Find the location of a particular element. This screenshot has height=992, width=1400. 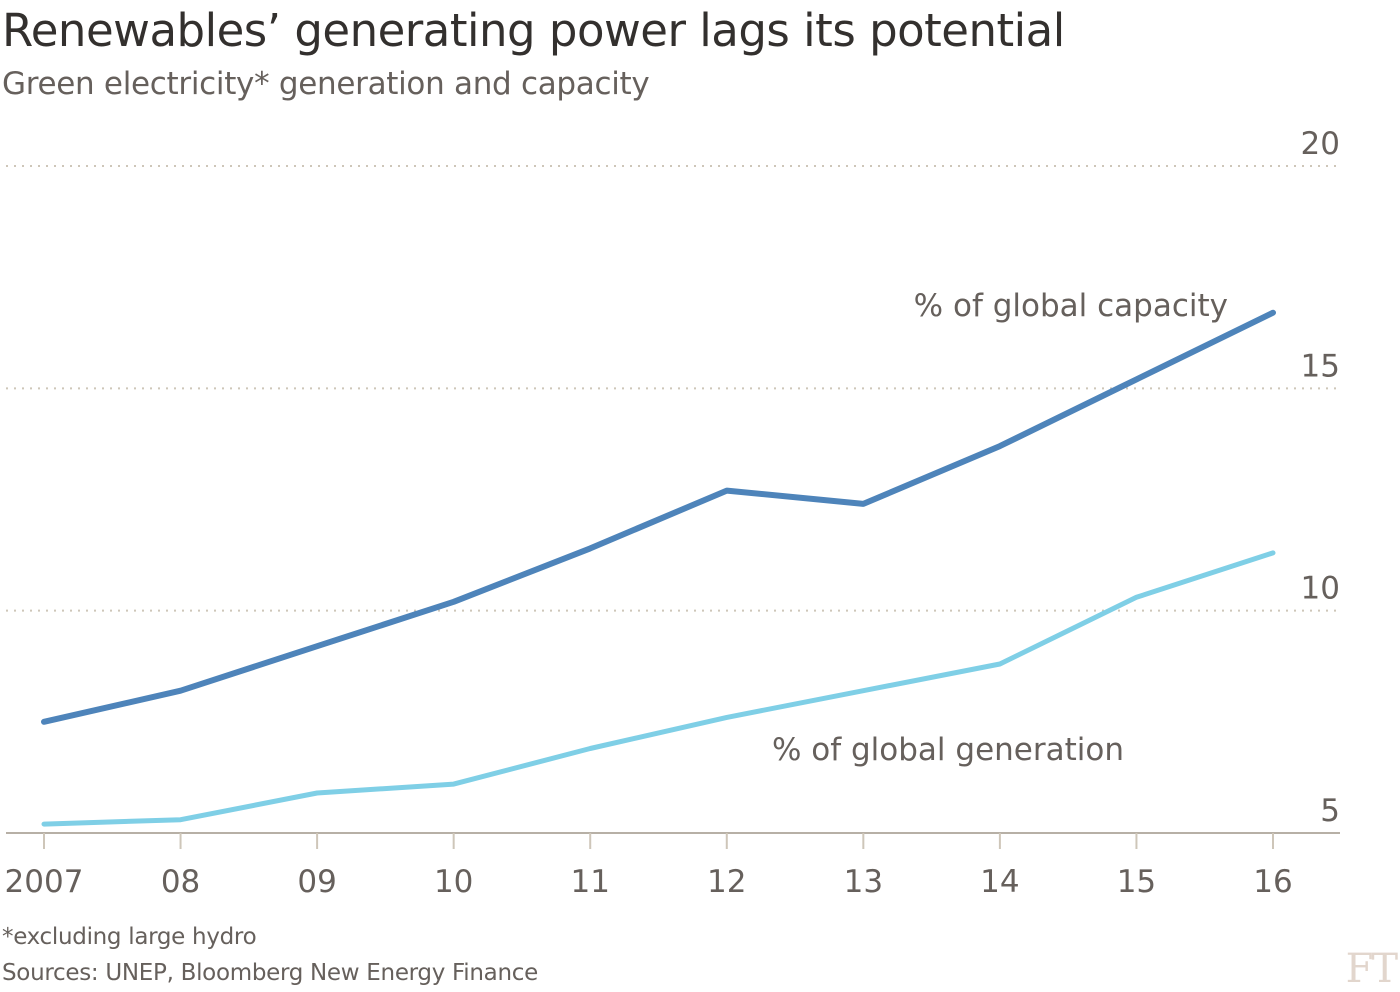

series-label-capacity: % of global capacity is located at coordinates (1071, 306).